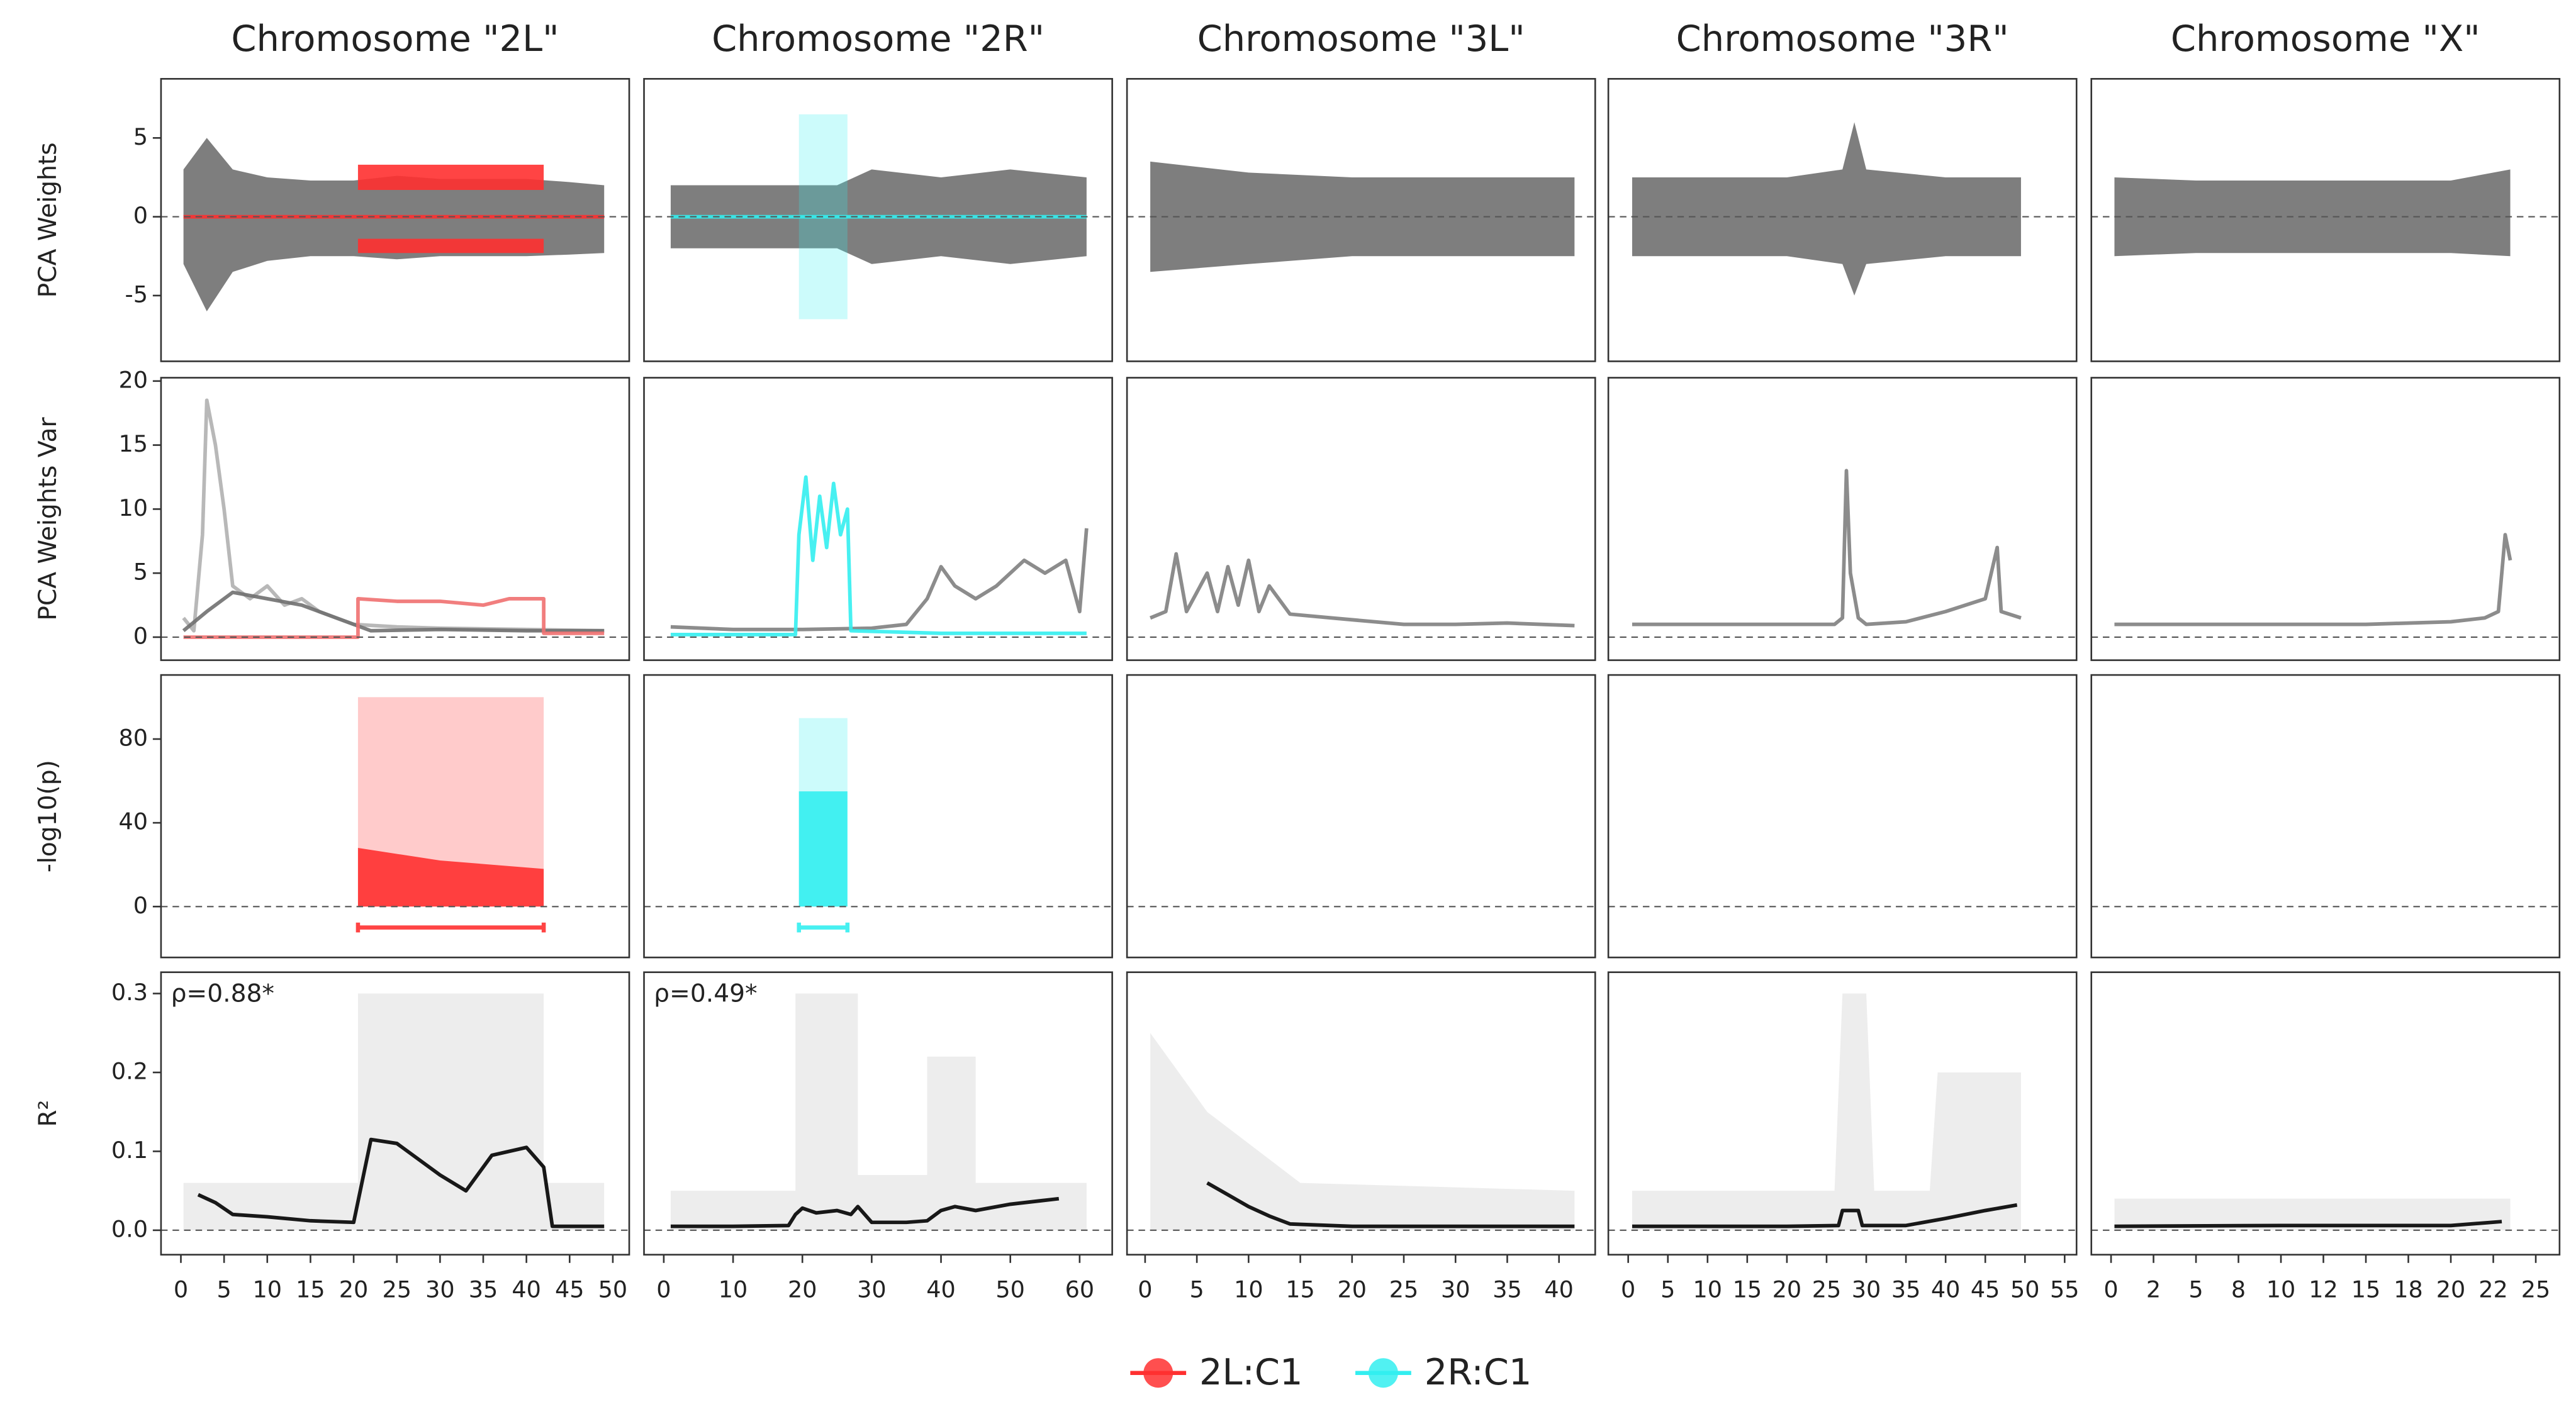  What do you see at coordinates (48, 816) in the screenshot?
I see `y-axis-label: -log10(p)` at bounding box center [48, 816].